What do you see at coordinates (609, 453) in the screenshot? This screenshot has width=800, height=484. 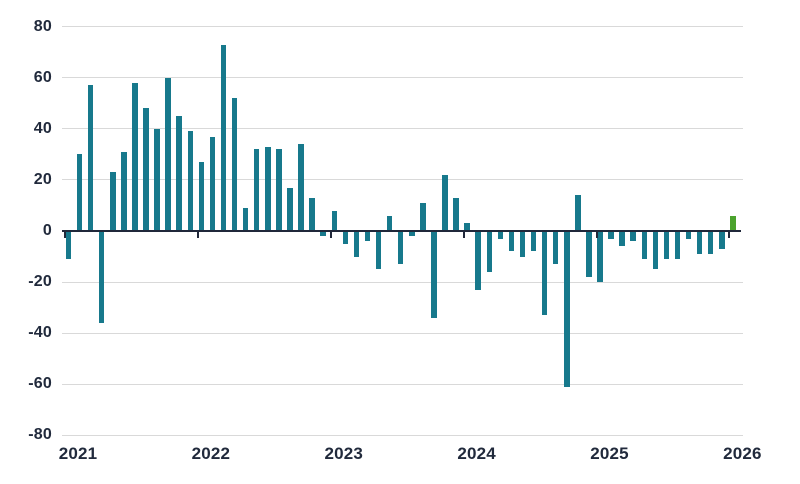 I see `x-axis-year-label-2025: 2025` at bounding box center [609, 453].